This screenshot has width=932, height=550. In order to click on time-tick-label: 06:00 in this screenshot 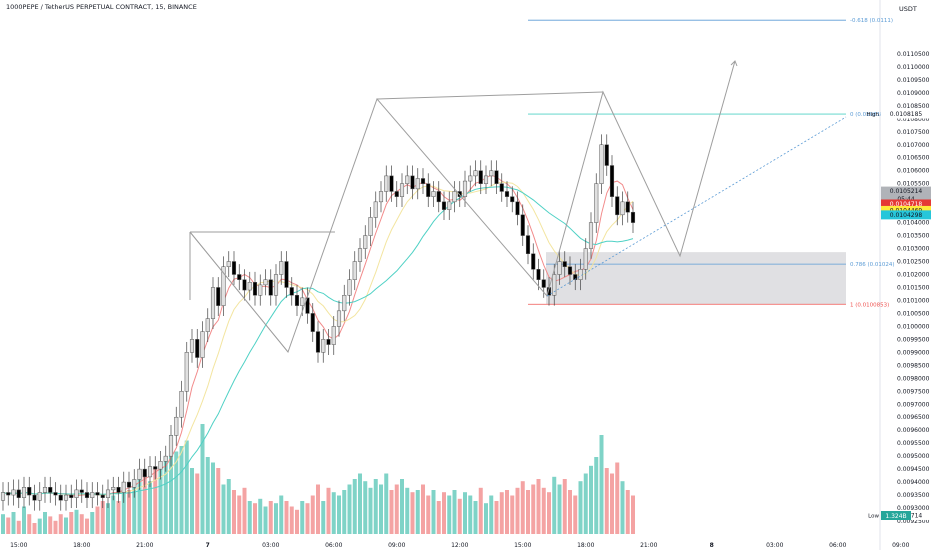, I will do `click(837, 545)`.